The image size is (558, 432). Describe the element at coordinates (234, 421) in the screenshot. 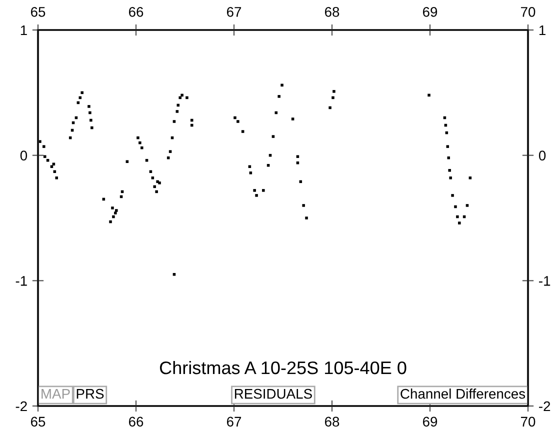

I see `x-tick-label: 67` at that location.